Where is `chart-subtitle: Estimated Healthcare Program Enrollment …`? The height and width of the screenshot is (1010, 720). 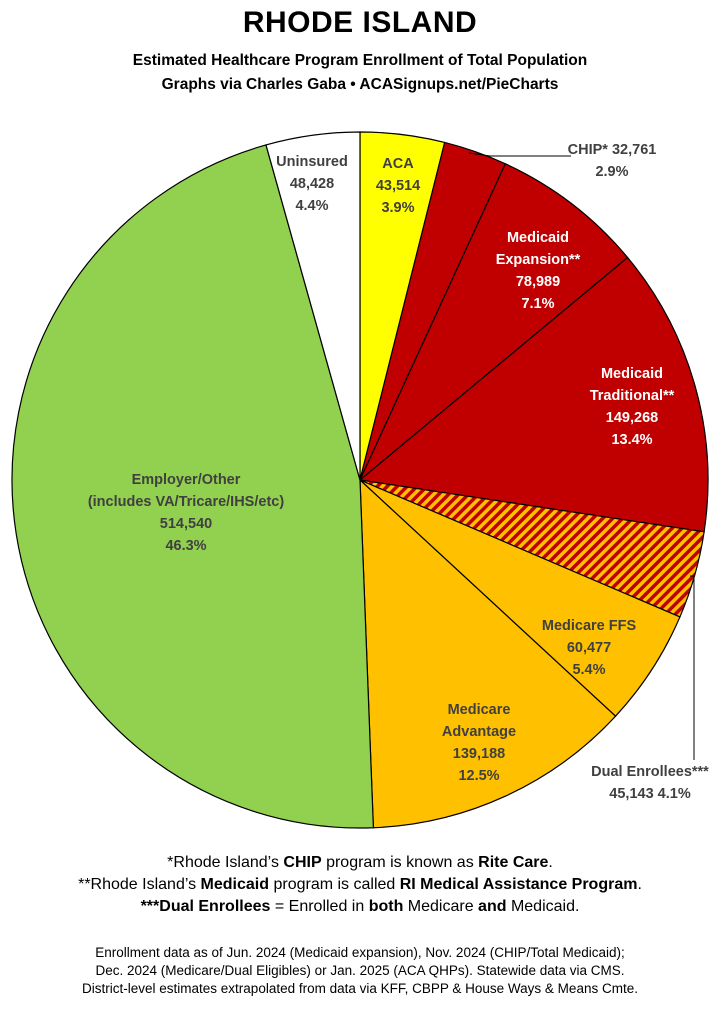
chart-subtitle: Estimated Healthcare Program Enrollment … is located at coordinates (360, 60).